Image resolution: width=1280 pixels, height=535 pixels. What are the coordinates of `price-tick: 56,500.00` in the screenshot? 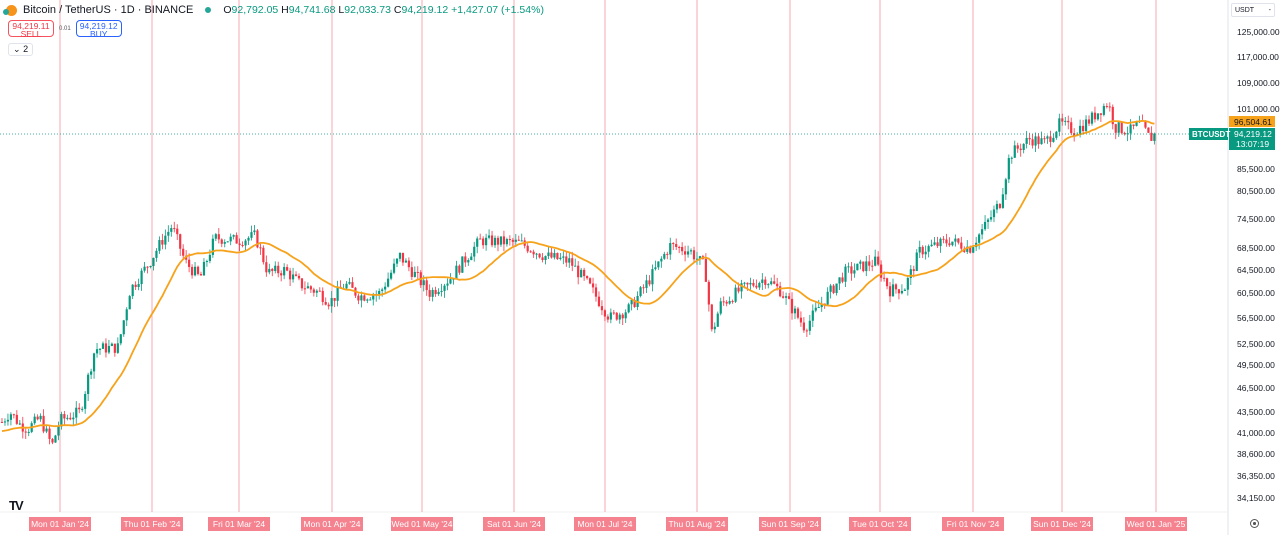 It's located at (1256, 318).